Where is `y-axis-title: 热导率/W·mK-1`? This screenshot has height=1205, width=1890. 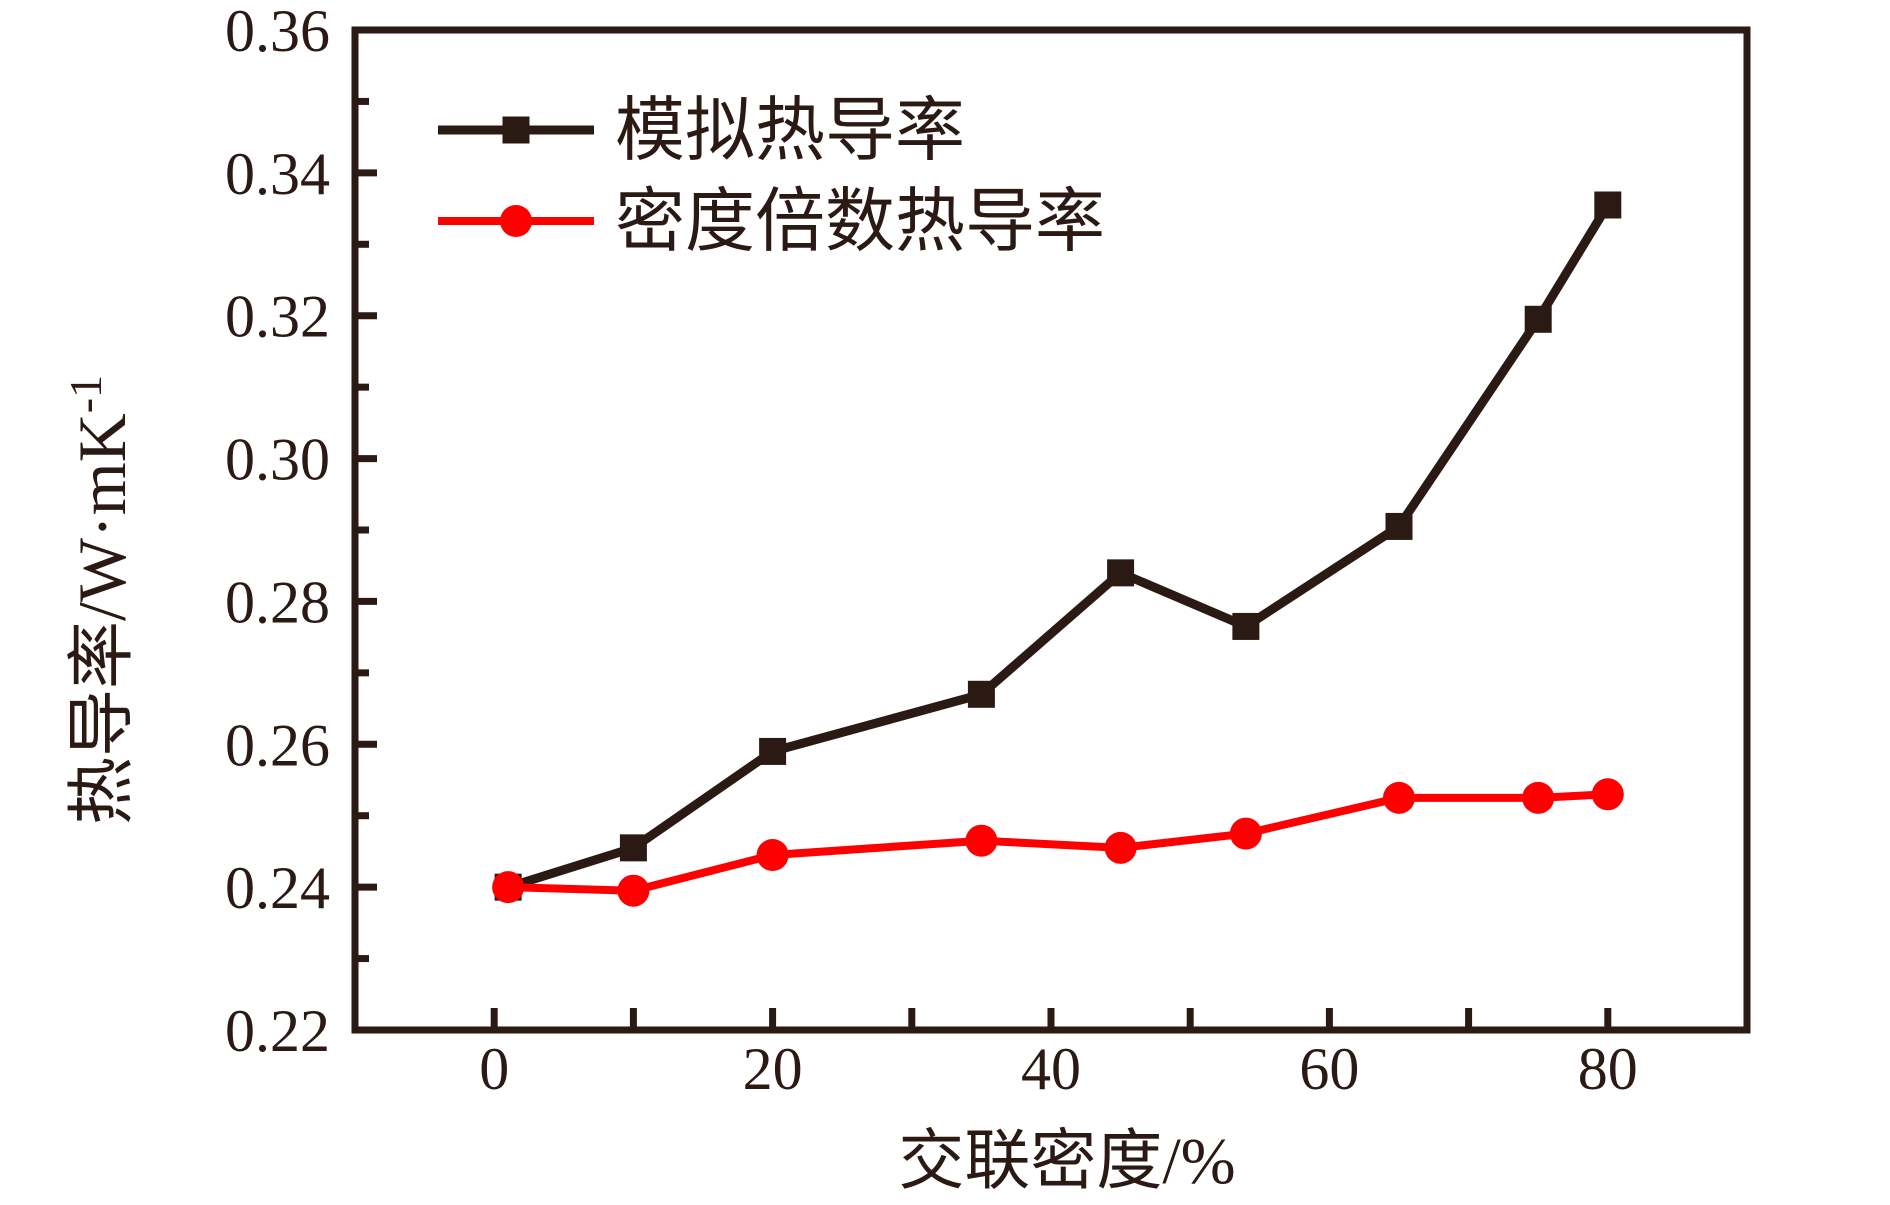 y-axis-title: 热导率/W·mK-1 is located at coordinates (100, 600).